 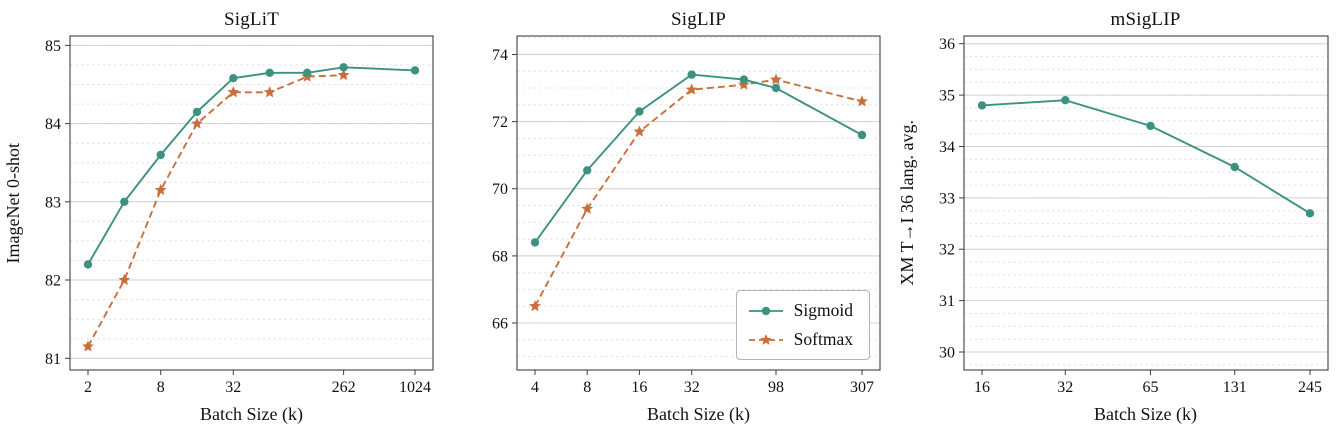 I want to click on svg-text: 31, so click(x=947, y=301).